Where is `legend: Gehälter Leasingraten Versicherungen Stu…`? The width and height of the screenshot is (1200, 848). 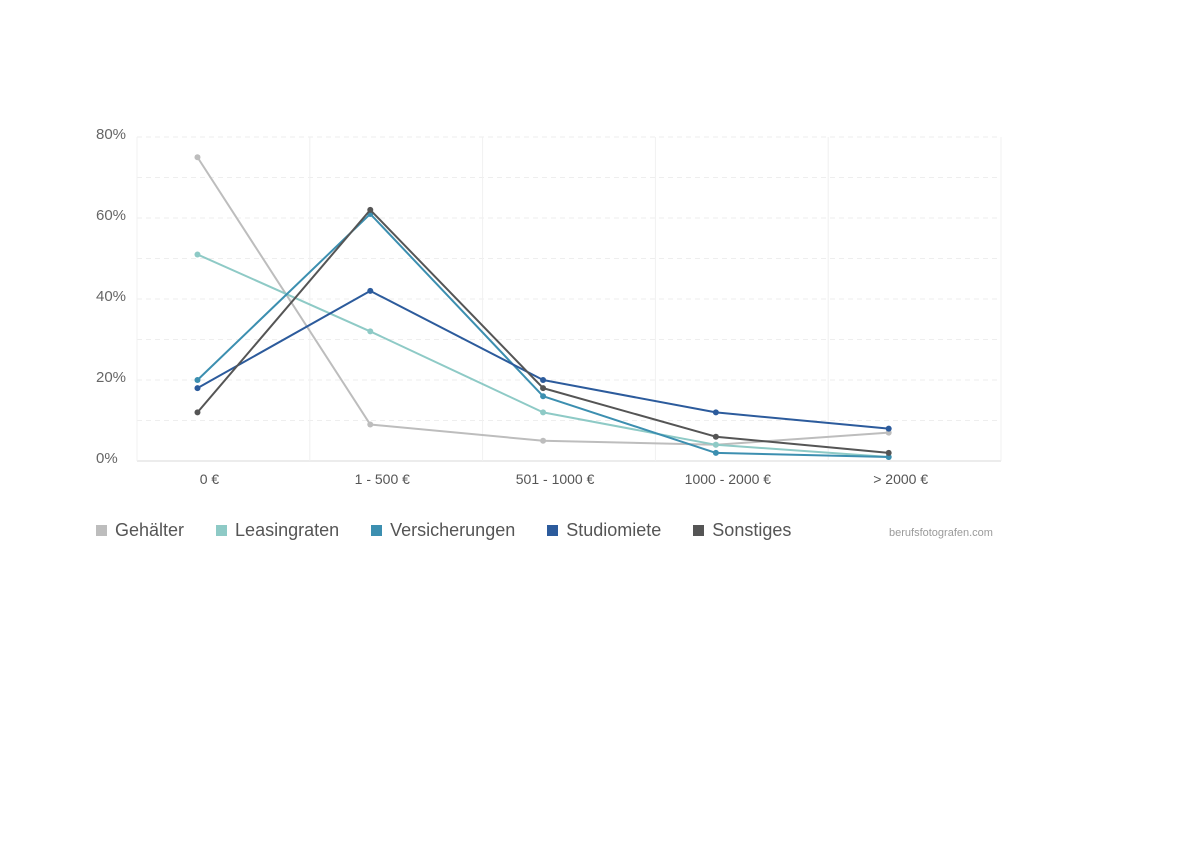 legend: Gehälter Leasingraten Versicherungen Stu… is located at coordinates (459, 530).